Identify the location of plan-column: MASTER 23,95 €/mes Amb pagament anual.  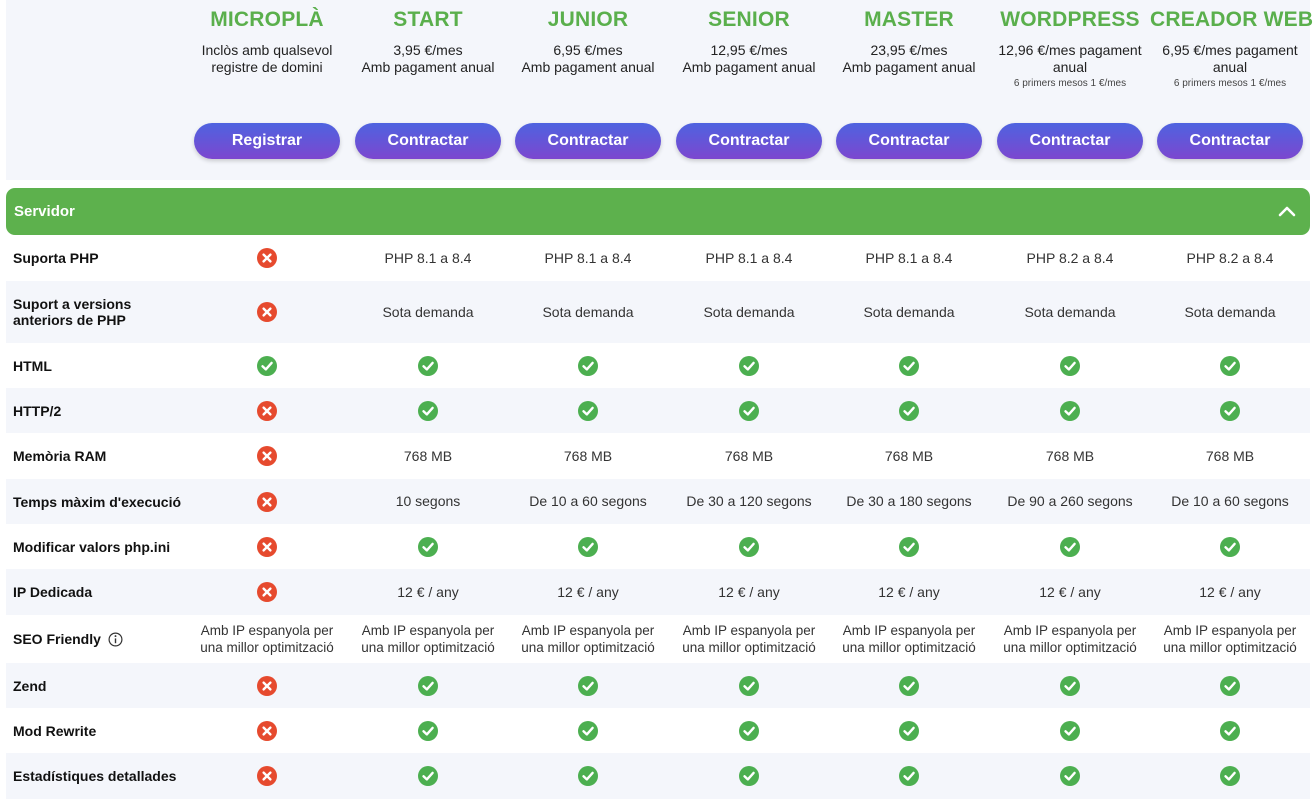
(909, 90).